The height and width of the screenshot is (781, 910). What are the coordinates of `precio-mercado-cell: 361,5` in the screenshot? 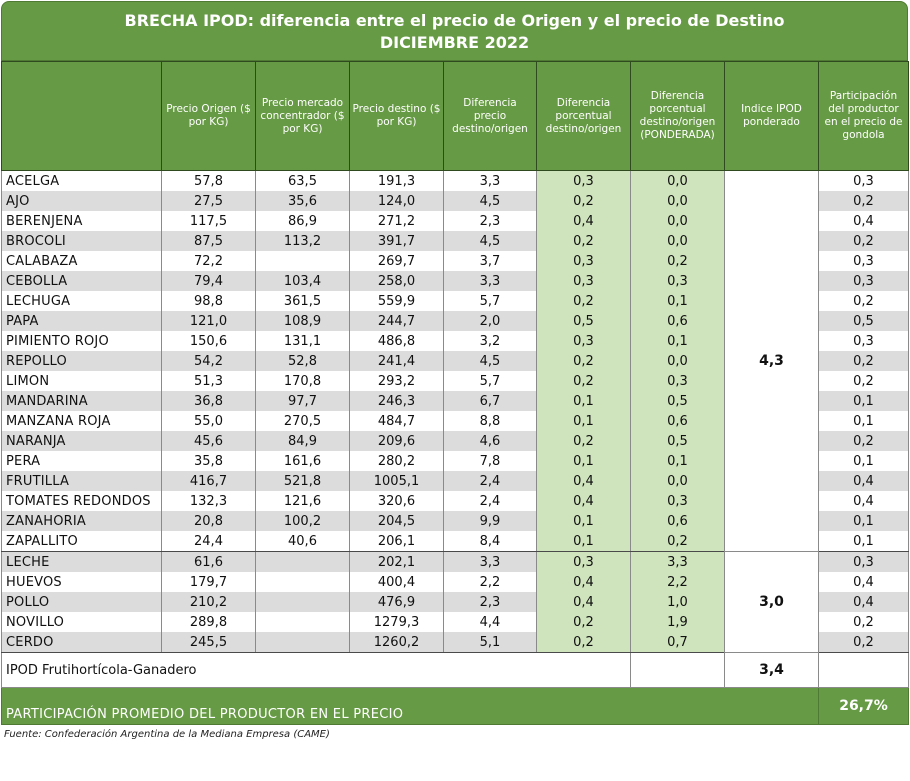 It's located at (302, 301).